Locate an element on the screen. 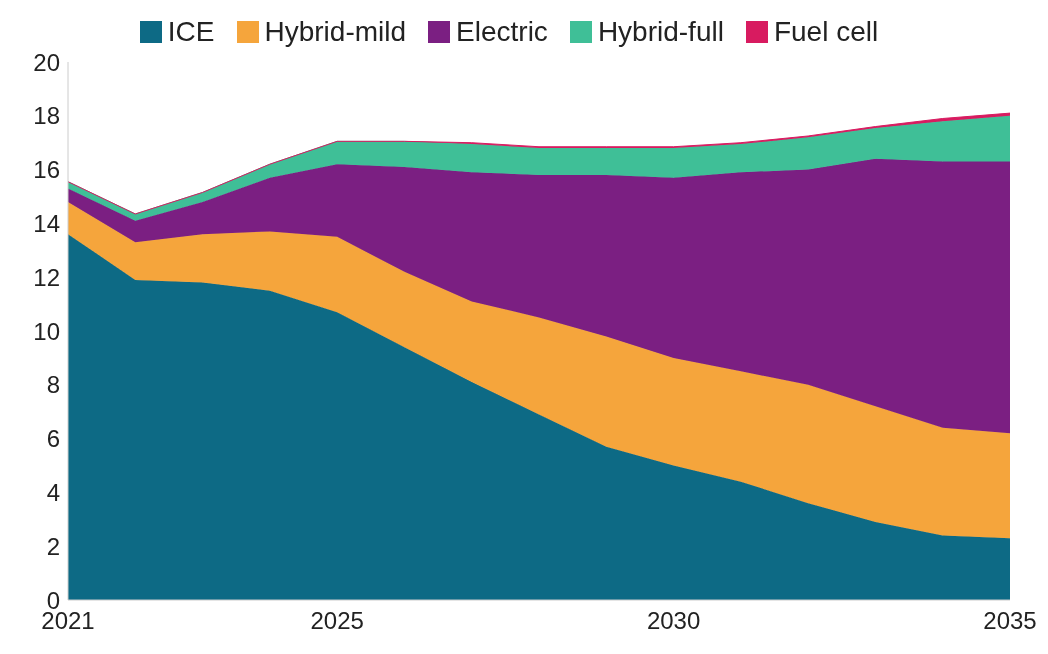  y-tick-label: 6 is located at coordinates (53, 439).